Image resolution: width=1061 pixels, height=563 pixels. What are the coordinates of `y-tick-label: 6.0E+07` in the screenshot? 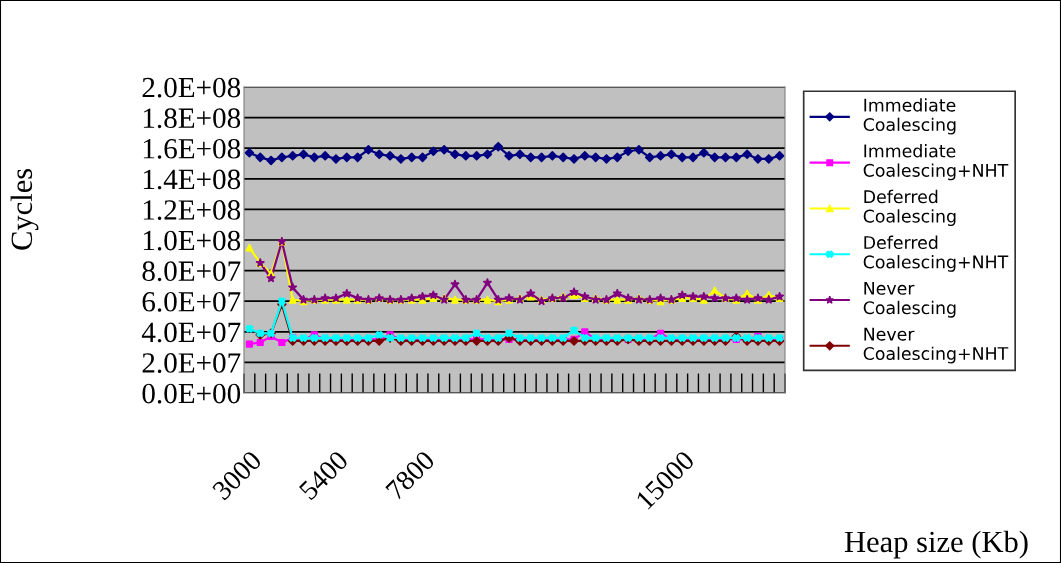 It's located at (191, 301).